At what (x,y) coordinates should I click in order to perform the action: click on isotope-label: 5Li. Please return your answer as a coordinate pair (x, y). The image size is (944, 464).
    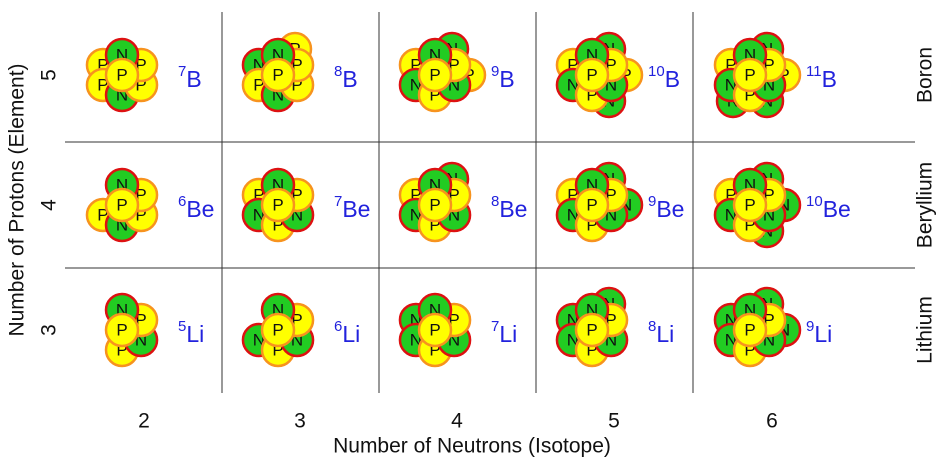
    Looking at the image, I should click on (191, 332).